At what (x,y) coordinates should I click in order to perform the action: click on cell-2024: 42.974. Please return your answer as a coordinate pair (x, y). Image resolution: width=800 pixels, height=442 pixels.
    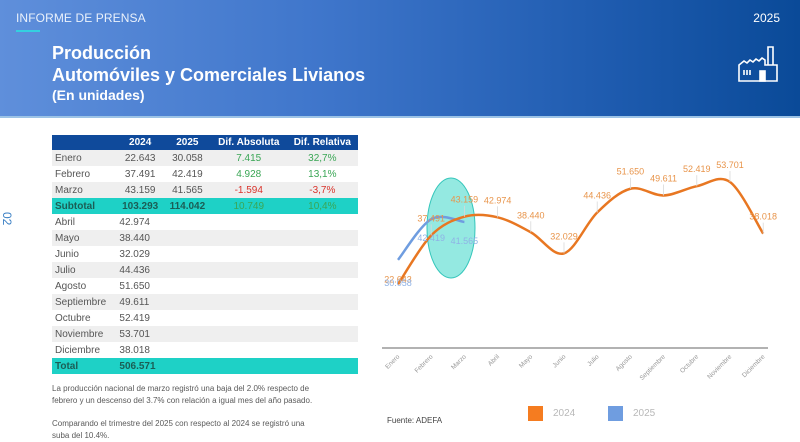
    Looking at the image, I should click on (134, 222).